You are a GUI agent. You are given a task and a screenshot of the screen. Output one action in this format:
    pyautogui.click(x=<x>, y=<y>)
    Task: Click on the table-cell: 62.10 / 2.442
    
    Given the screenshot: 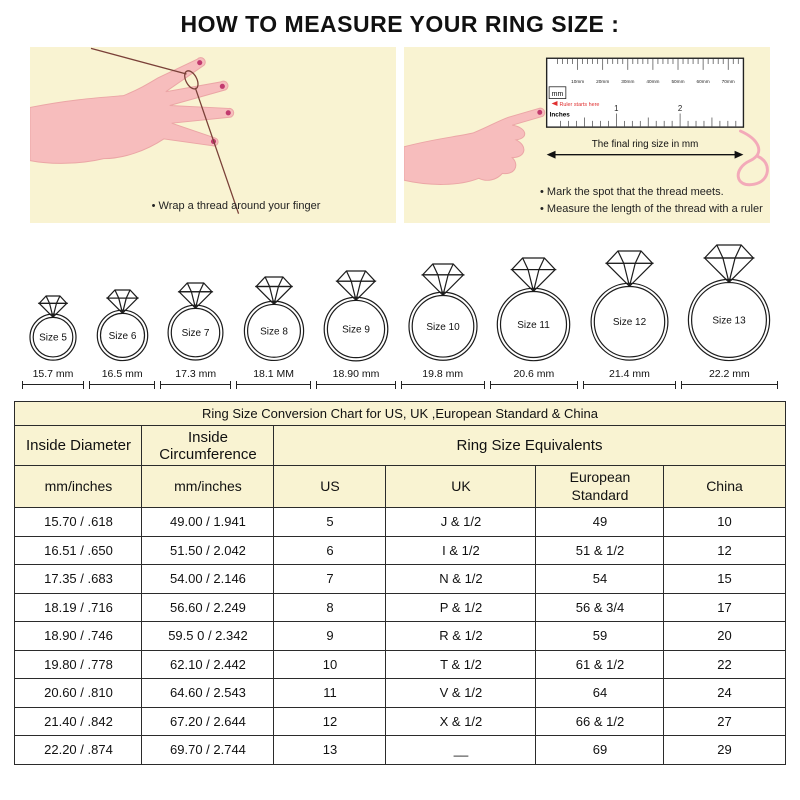 What is the action you would take?
    pyautogui.click(x=208, y=664)
    